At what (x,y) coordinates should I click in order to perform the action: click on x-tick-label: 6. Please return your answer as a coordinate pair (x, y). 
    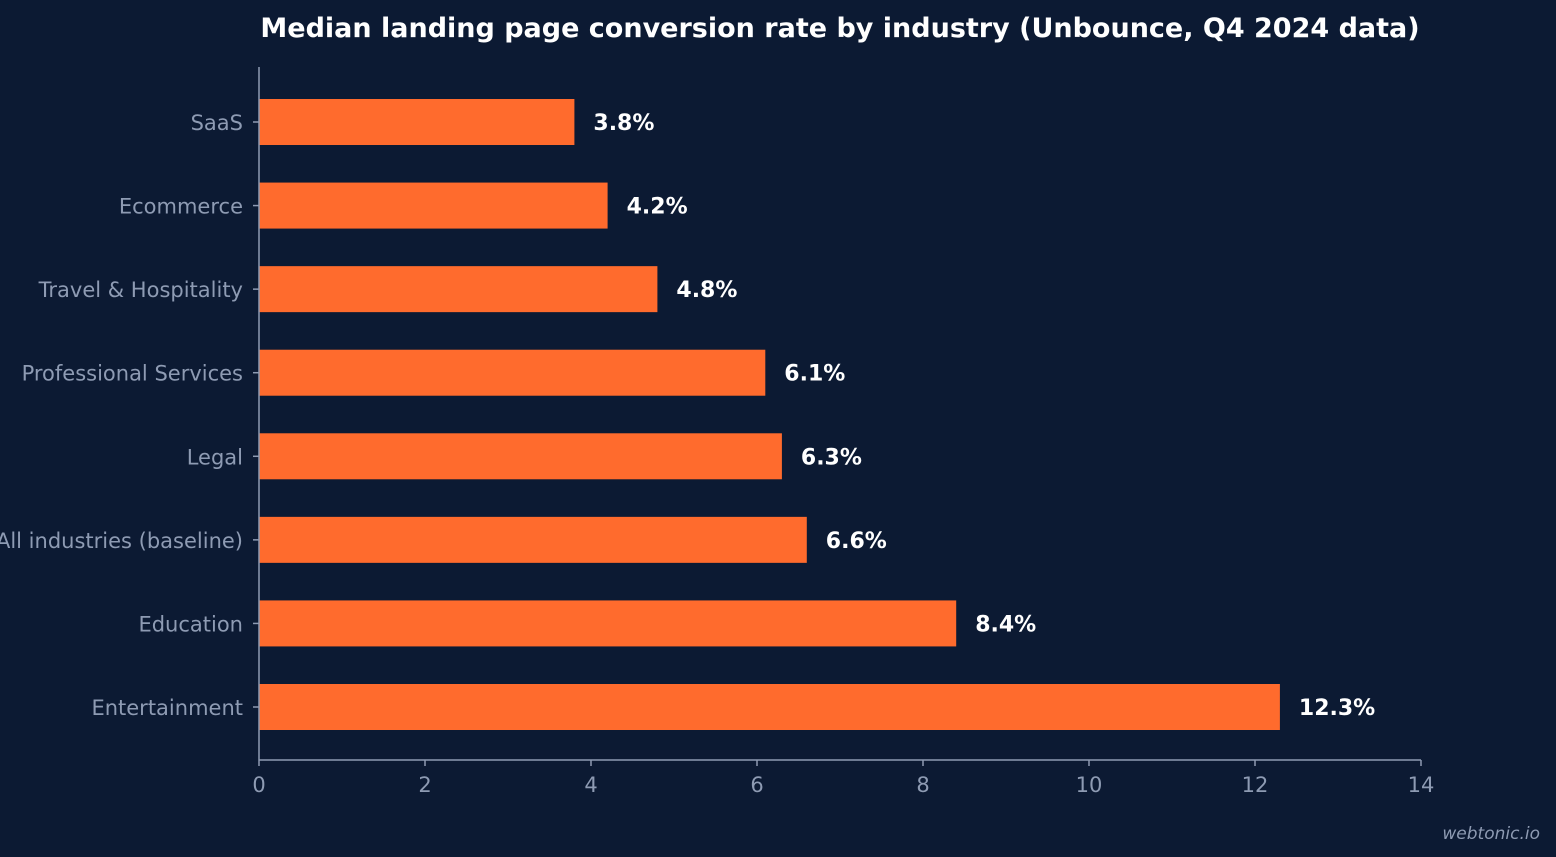
    Looking at the image, I should click on (756, 785).